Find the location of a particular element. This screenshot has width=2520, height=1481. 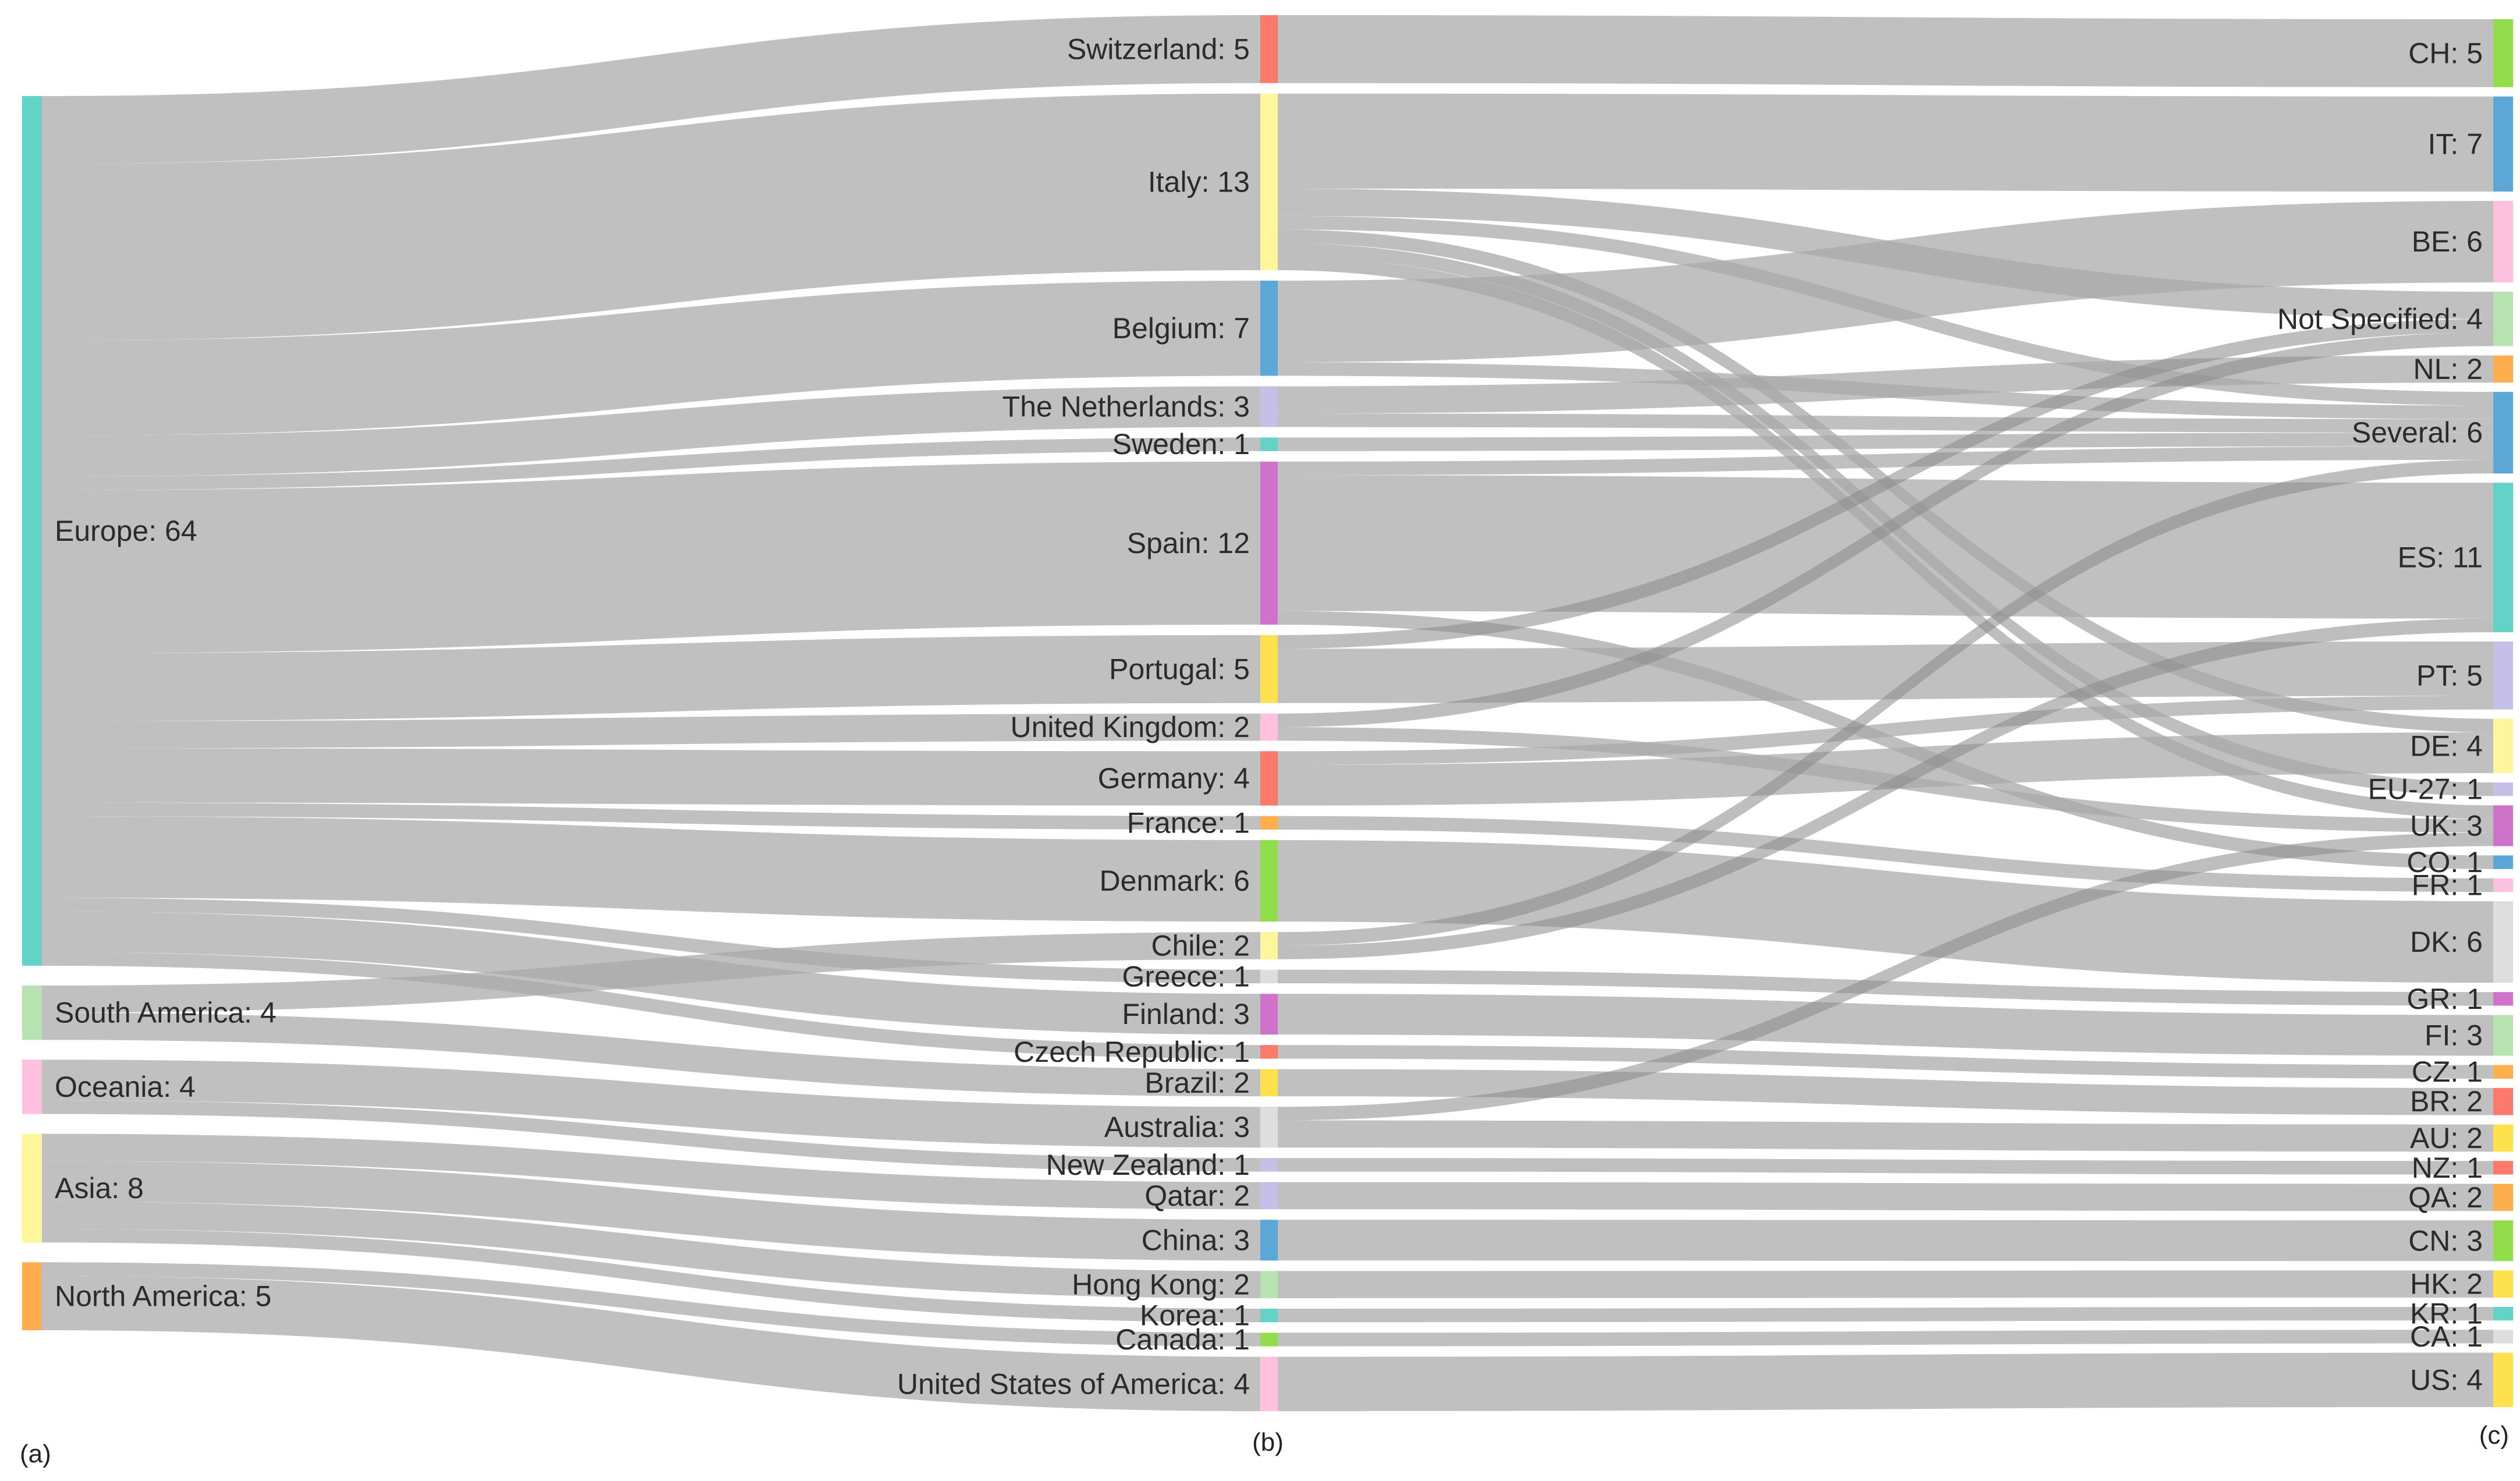

link-us-c_us is located at coordinates (1885, 1381).